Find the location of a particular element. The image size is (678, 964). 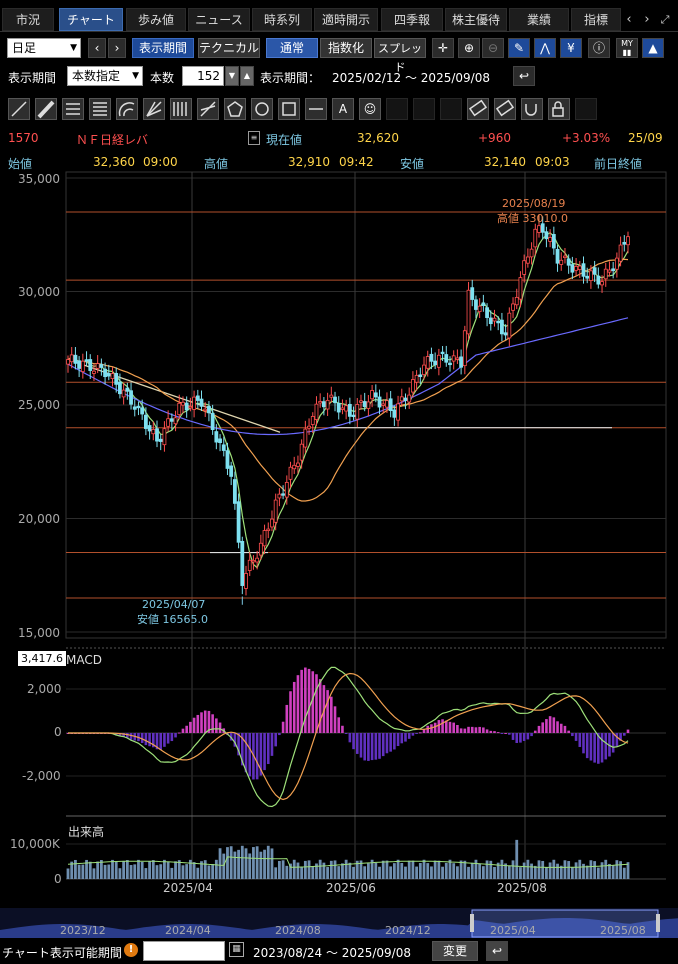

text-tool-icon: A is located at coordinates (343, 109).